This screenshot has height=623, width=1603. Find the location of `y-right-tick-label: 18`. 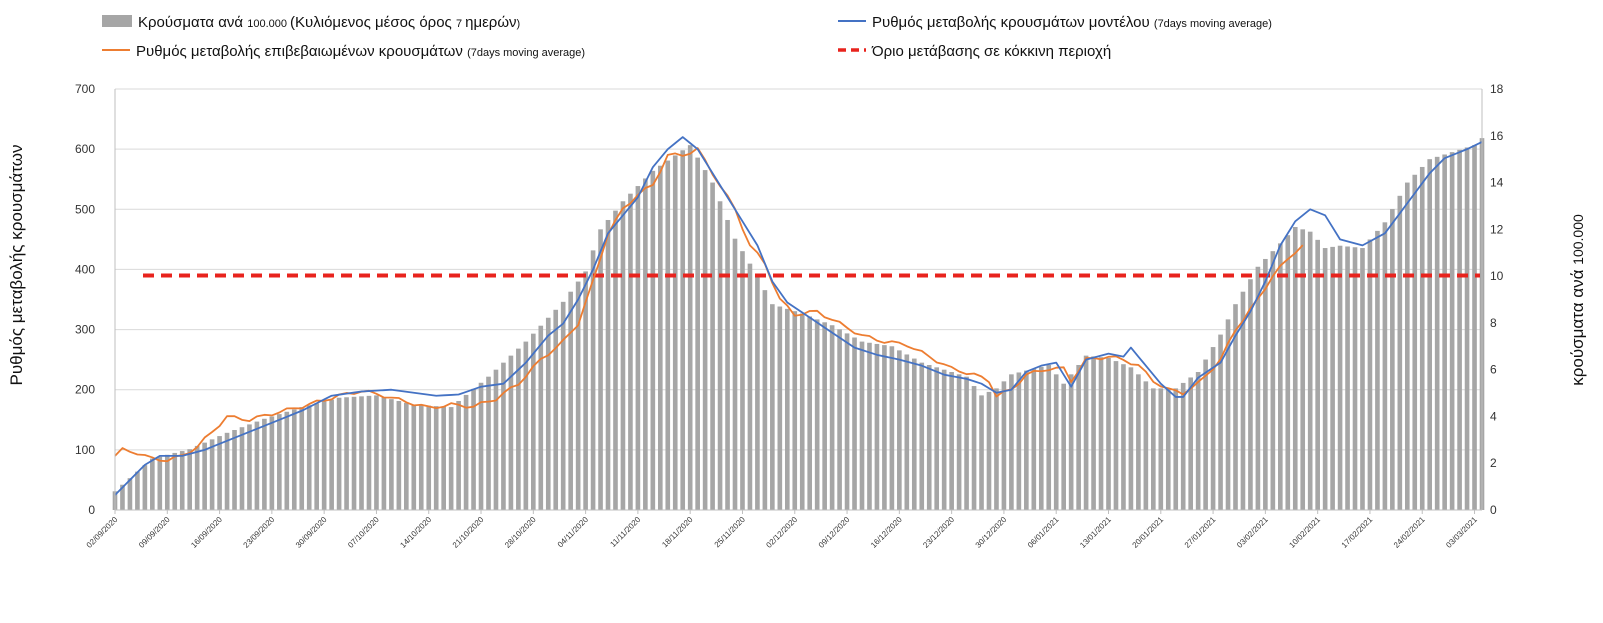

y-right-tick-label: 18 is located at coordinates (1497, 89).